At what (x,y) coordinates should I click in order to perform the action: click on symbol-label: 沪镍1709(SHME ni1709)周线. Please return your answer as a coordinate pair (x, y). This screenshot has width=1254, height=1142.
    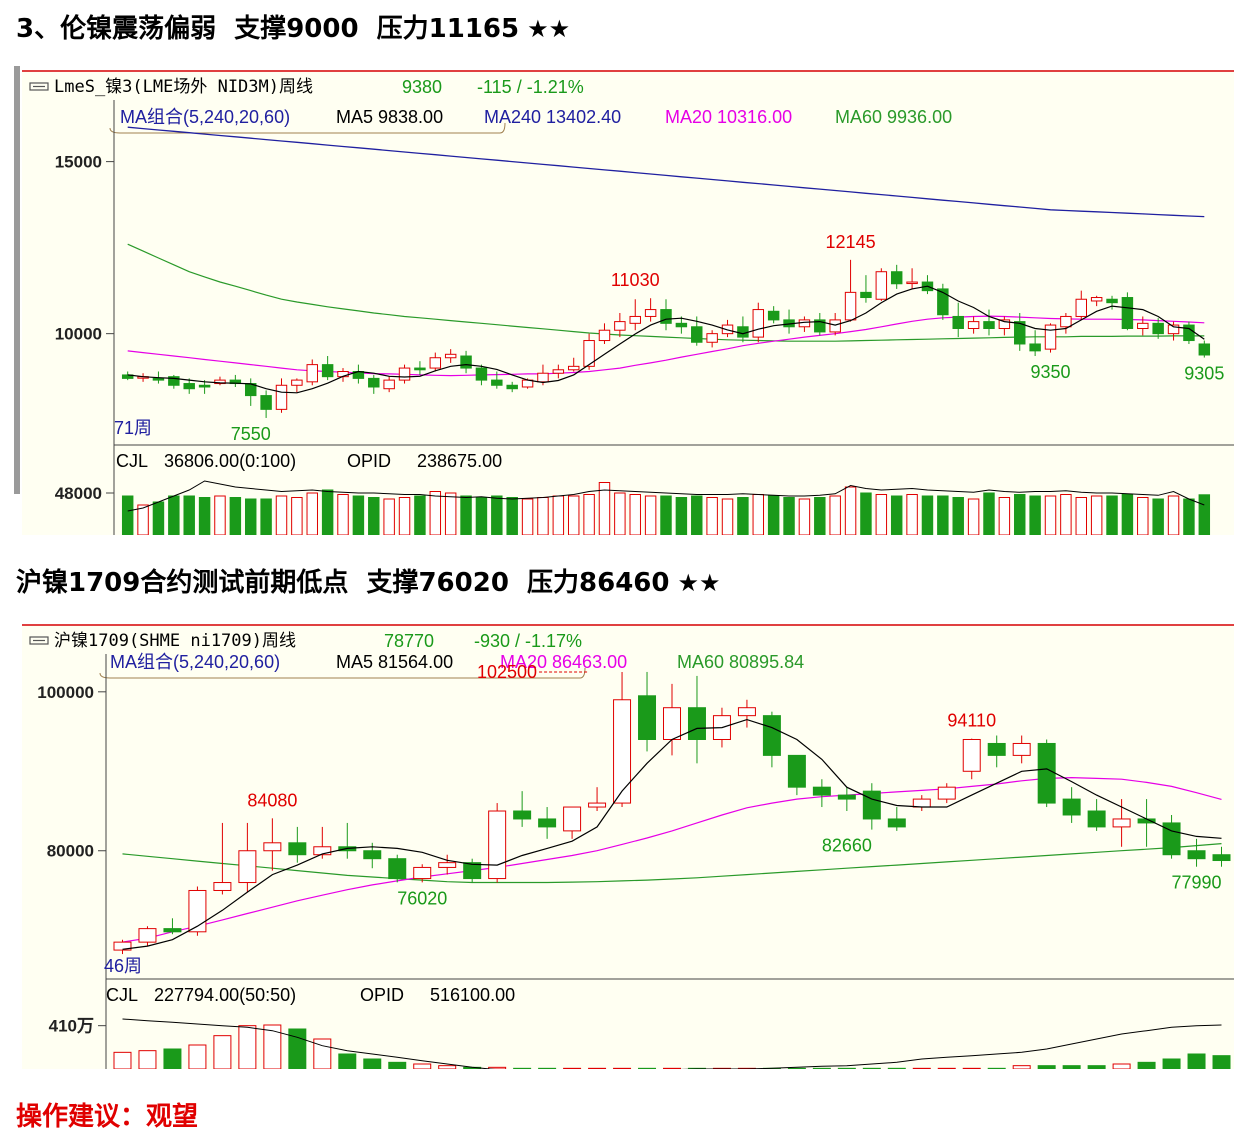
    Looking at the image, I should click on (175, 641).